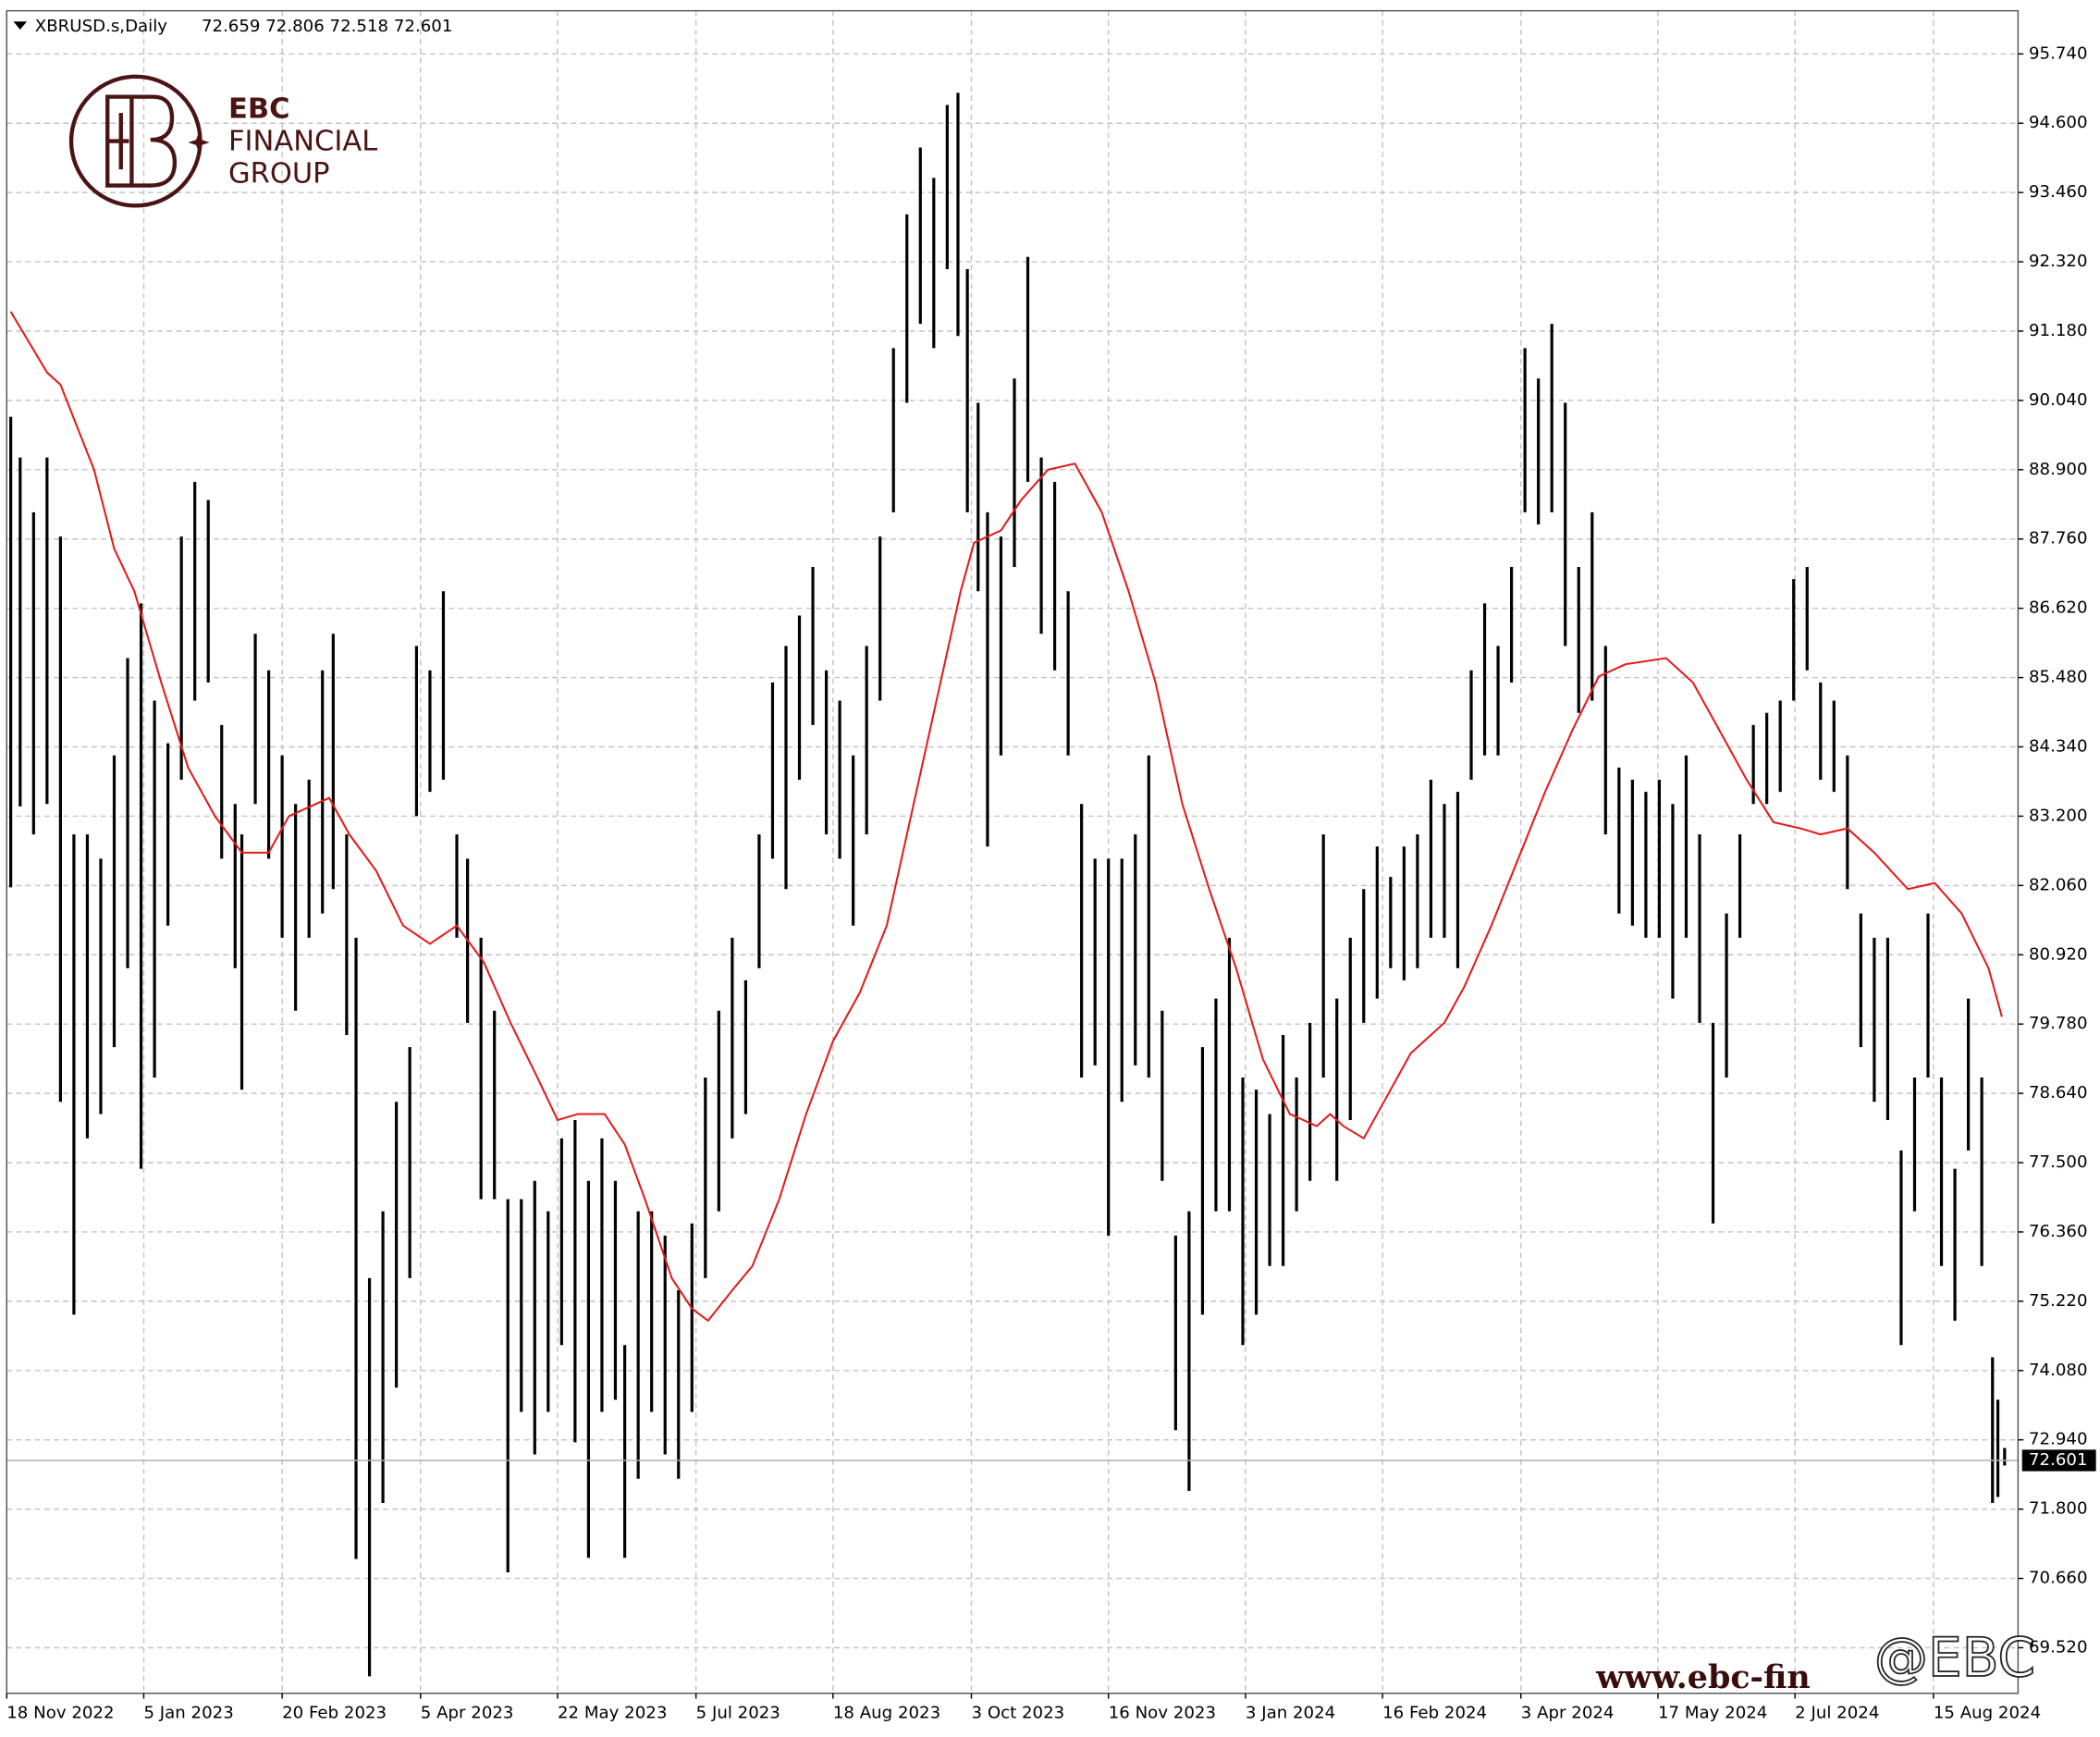 The height and width of the screenshot is (1737, 2100). I want to click on x-tick-label: 18 Nov 2022, so click(60, 1713).